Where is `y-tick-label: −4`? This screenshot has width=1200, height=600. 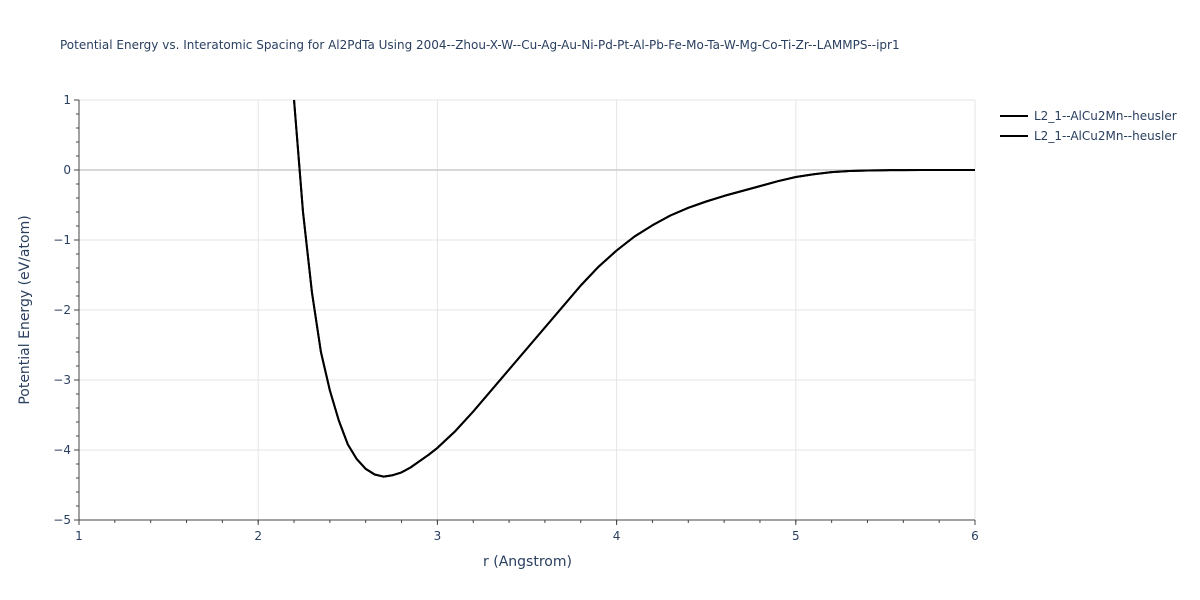 y-tick-label: −4 is located at coordinates (62, 450).